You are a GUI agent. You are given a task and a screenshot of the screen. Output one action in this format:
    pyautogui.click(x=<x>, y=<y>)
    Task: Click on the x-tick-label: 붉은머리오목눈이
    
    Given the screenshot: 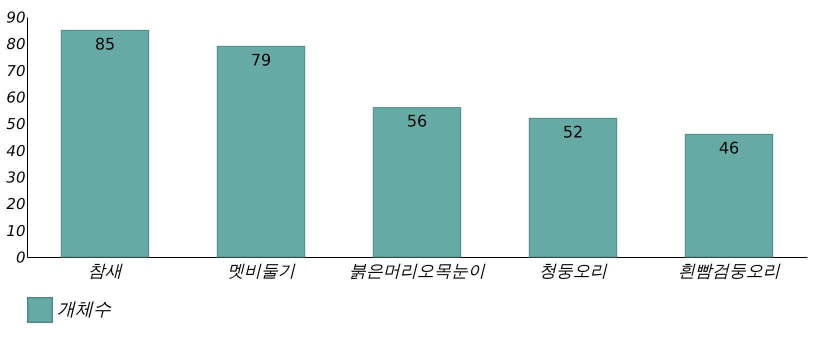 What is the action you would take?
    pyautogui.click(x=417, y=272)
    